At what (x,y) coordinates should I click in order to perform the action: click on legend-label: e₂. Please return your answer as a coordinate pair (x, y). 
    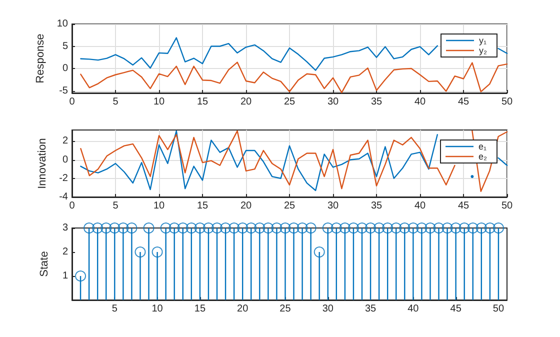
    Looking at the image, I should click on (483, 157).